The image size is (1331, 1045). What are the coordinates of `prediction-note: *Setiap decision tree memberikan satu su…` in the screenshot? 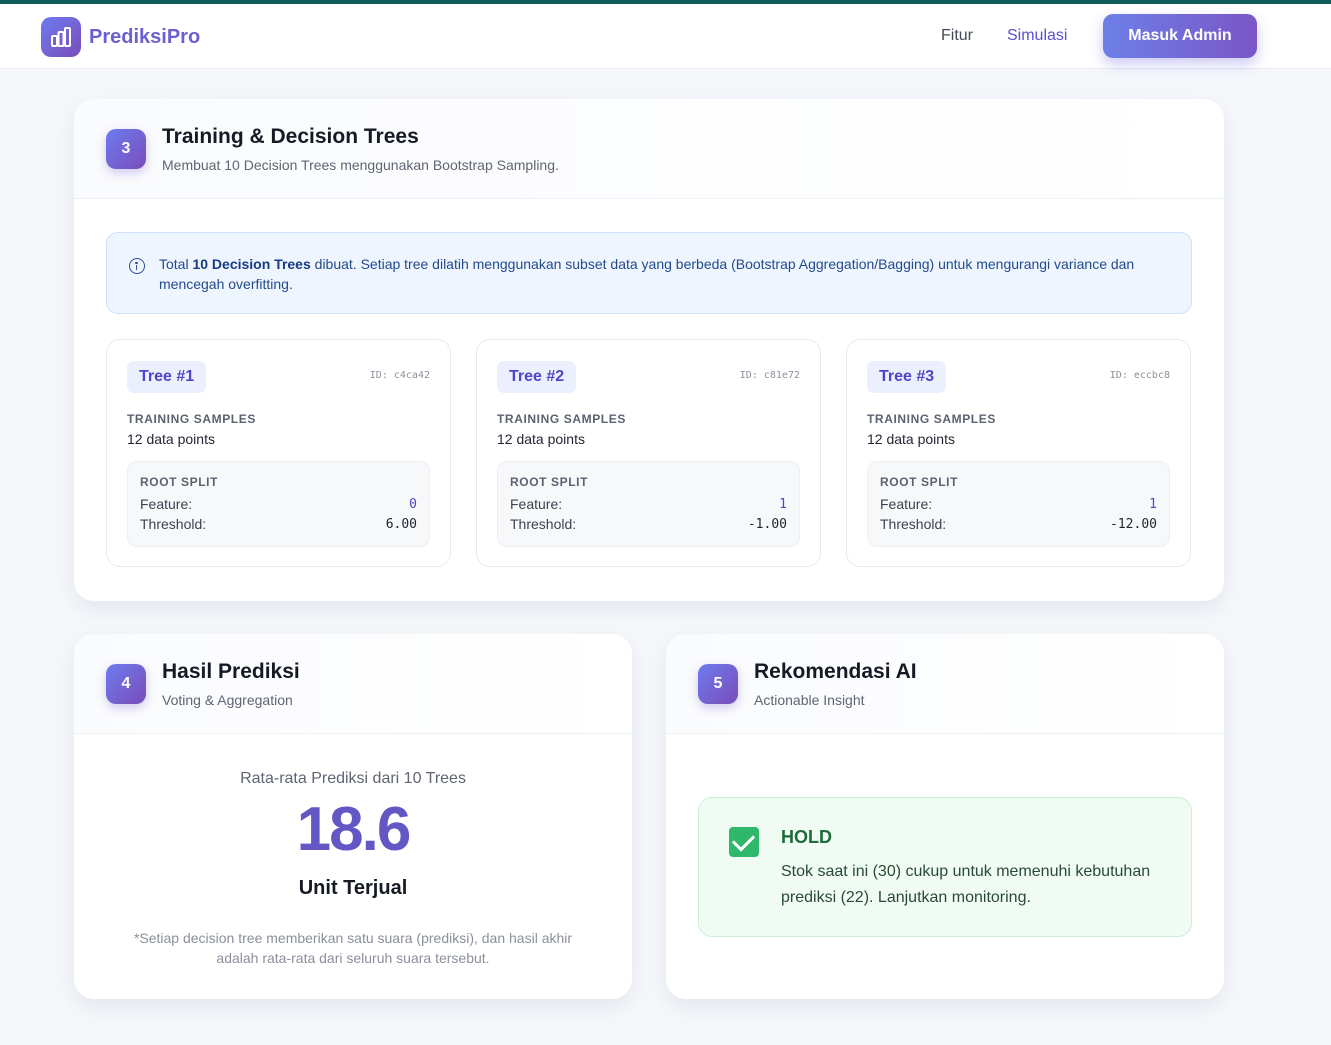 It's located at (353, 948).